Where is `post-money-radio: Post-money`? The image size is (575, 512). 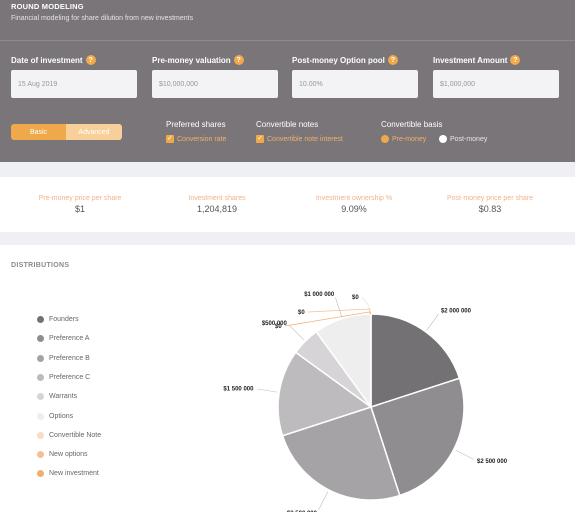 post-money-radio: Post-money is located at coordinates (463, 139).